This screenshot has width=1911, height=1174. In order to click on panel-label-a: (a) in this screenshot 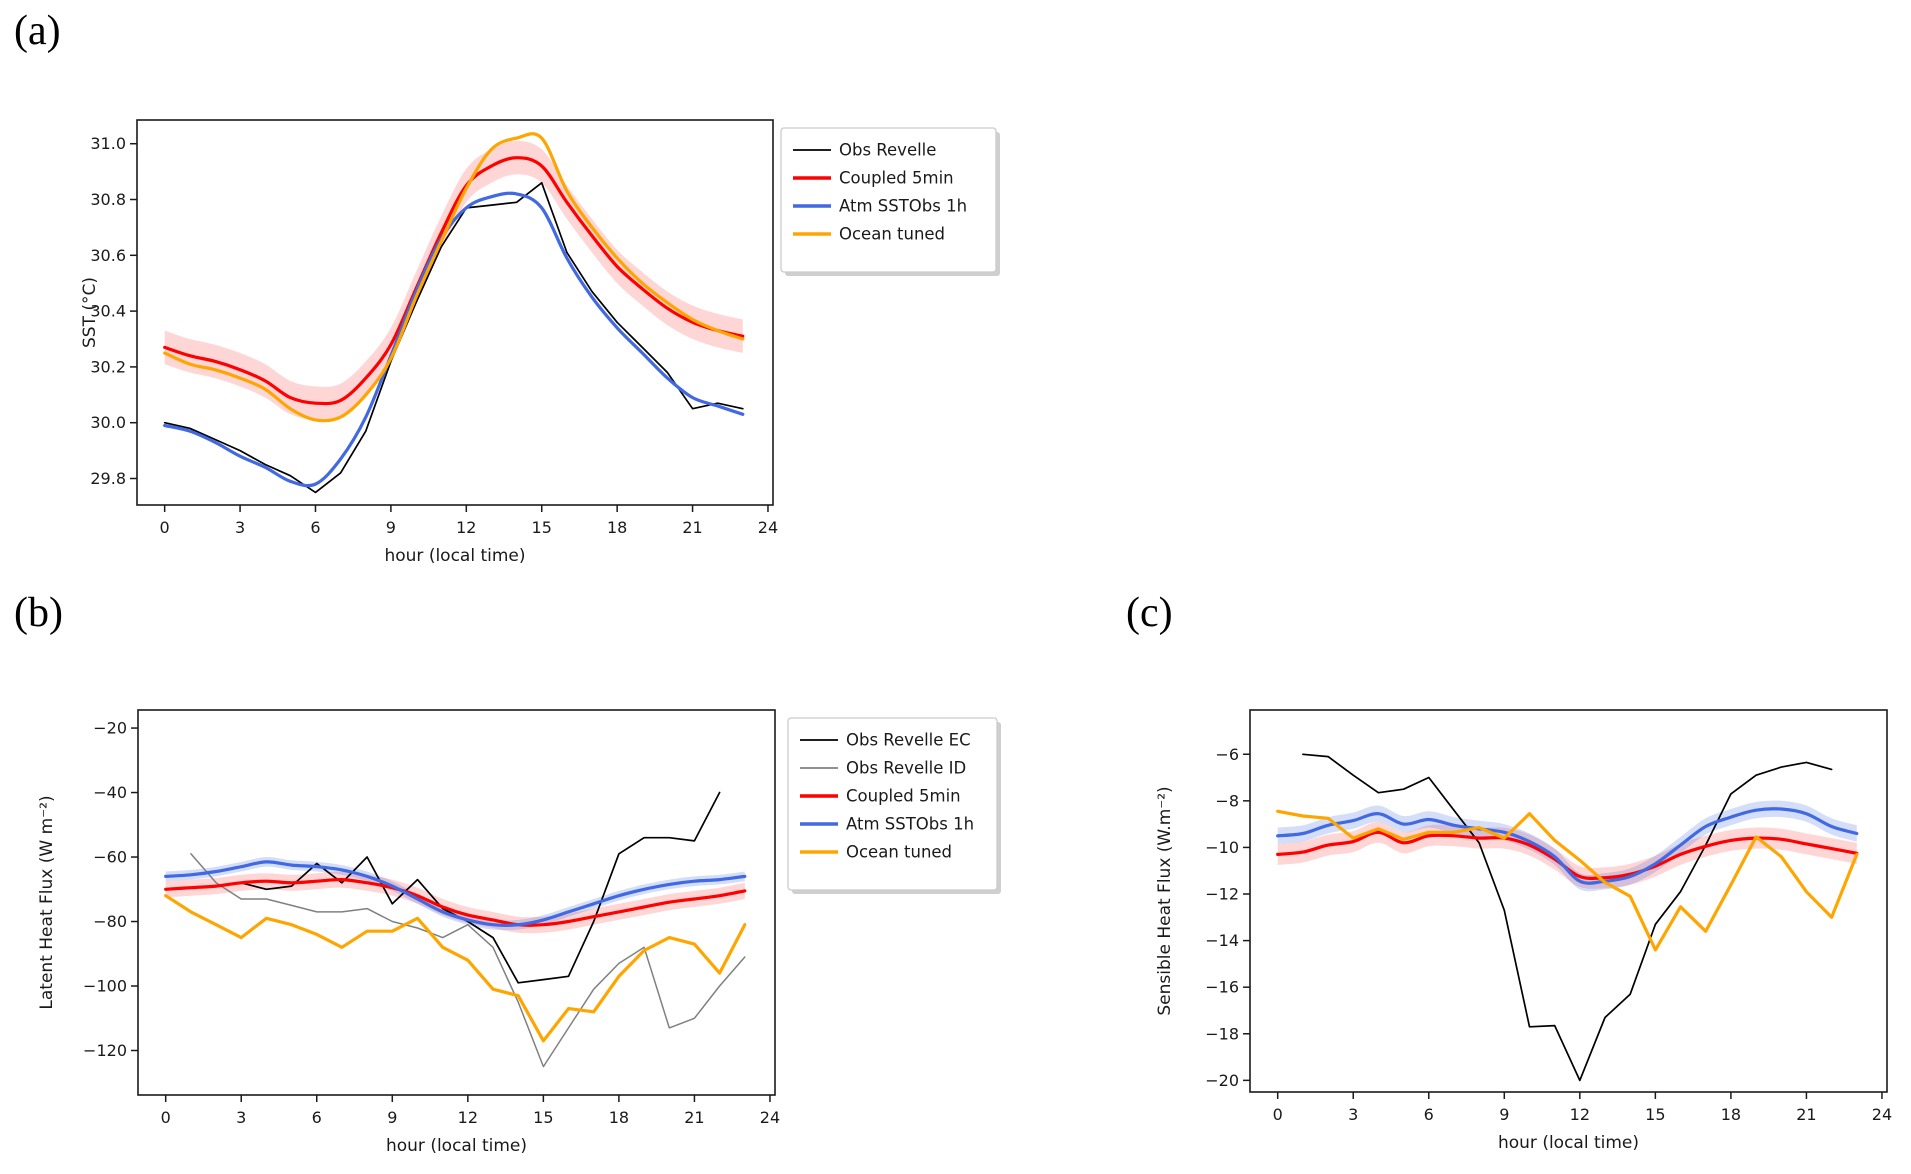, I will do `click(37, 31)`.